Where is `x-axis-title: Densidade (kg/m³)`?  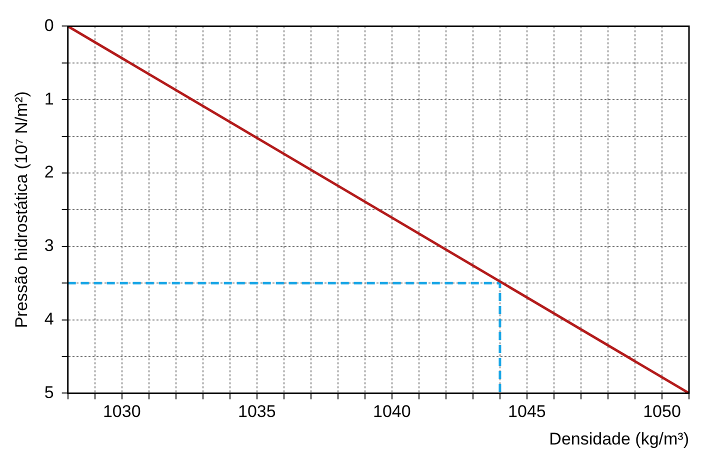 x-axis-title: Densidade (kg/m³) is located at coordinates (619, 438).